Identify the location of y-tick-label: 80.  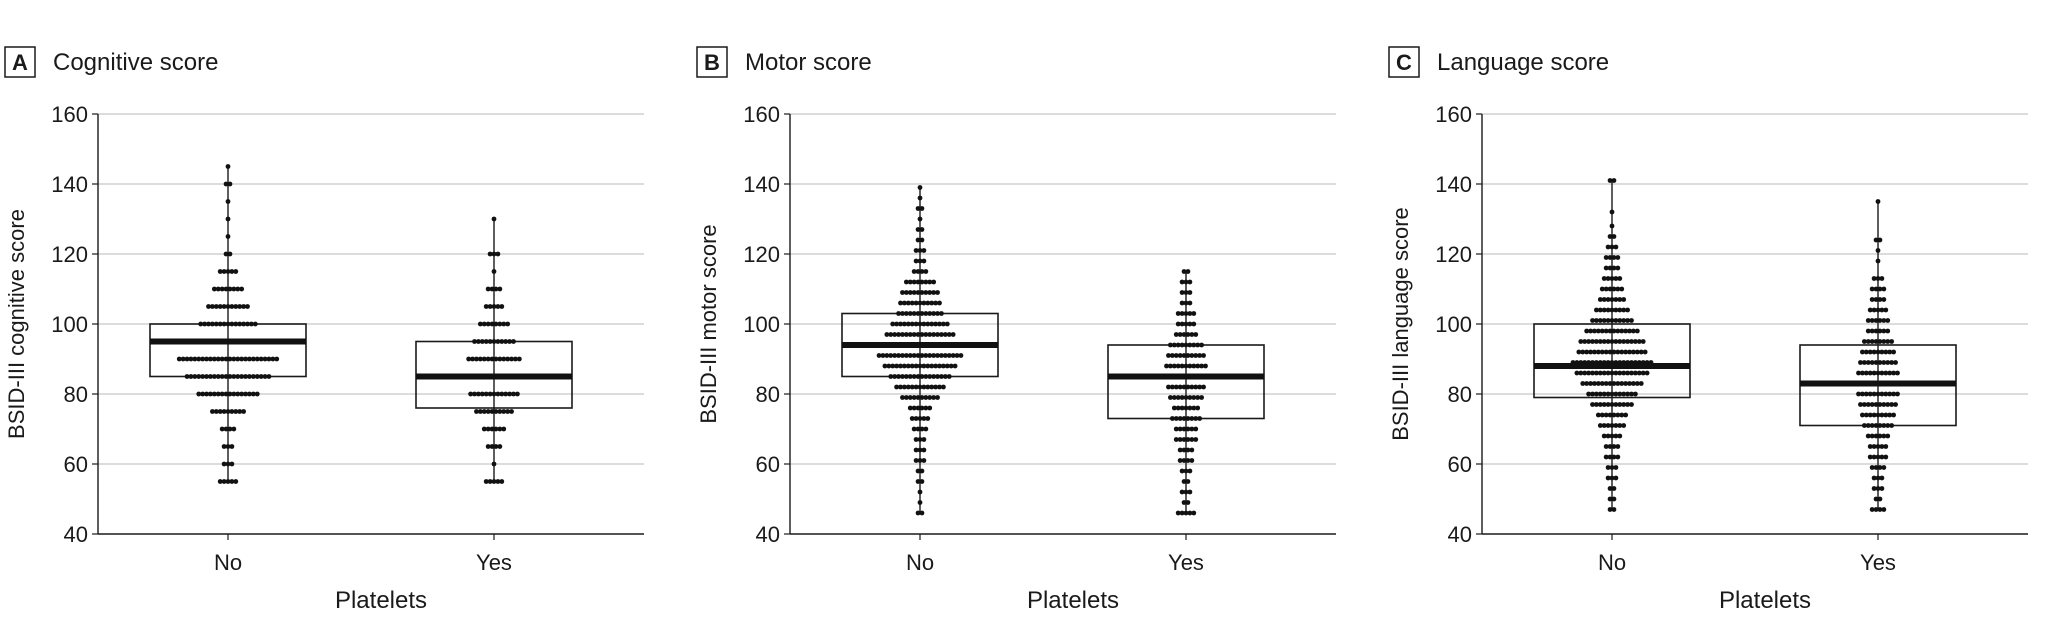
(76, 394).